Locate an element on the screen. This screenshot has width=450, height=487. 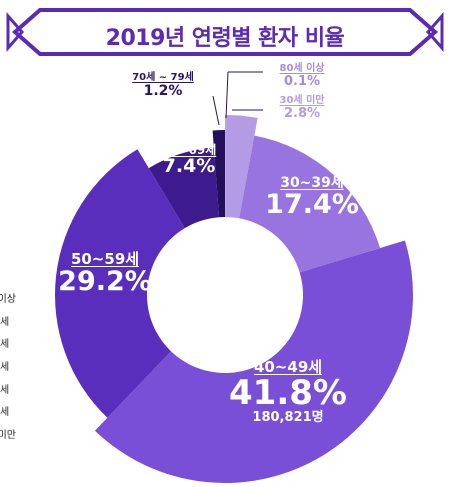
label-30s: 30~39세 17.4% is located at coordinates (312, 197).